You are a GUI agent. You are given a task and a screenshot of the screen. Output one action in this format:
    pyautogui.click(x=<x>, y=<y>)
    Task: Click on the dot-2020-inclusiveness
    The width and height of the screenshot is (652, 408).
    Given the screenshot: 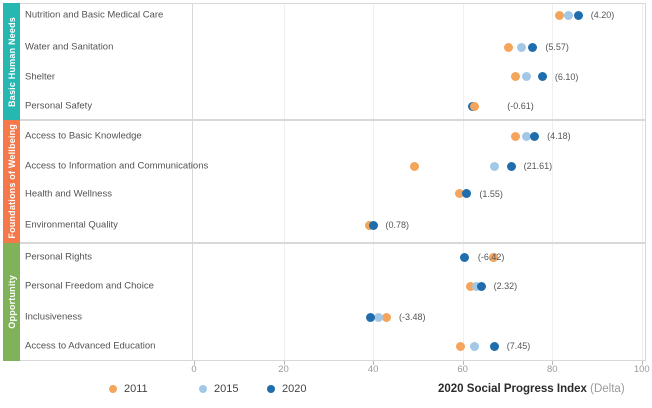 What is the action you would take?
    pyautogui.click(x=371, y=317)
    